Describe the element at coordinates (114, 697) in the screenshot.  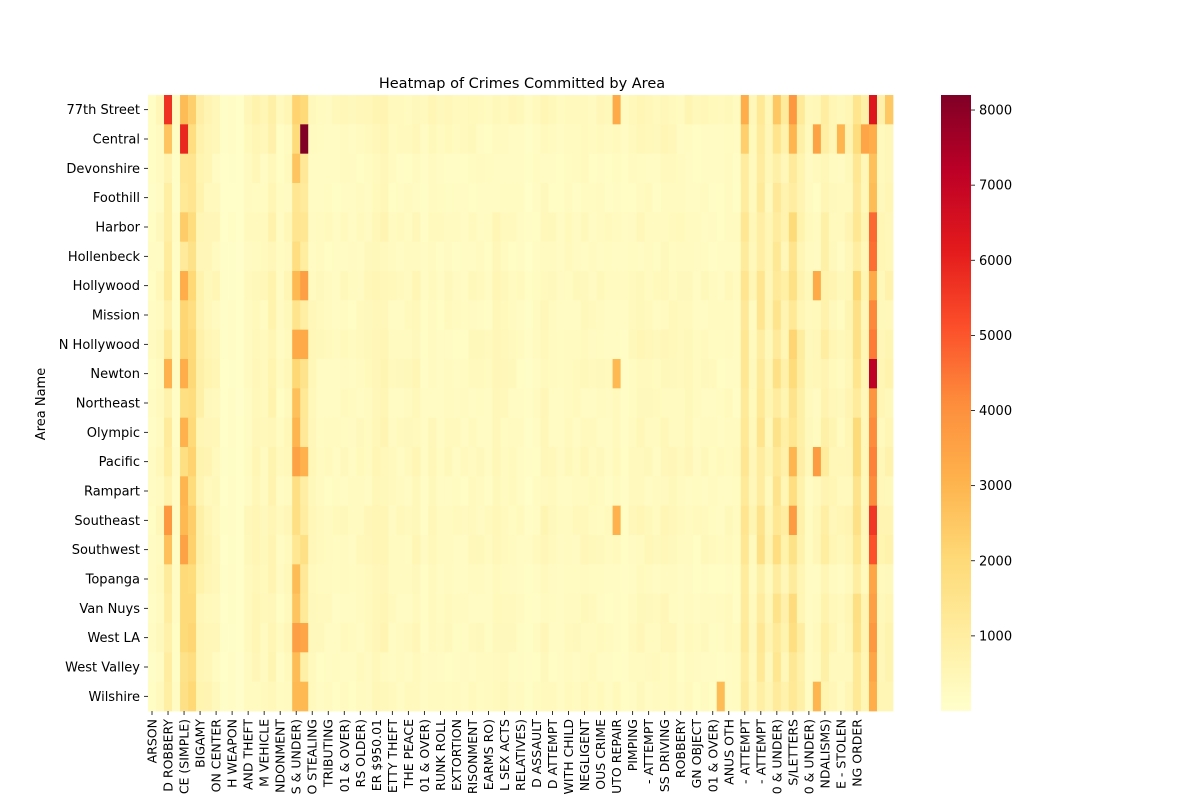
I see `row-tick-label: Wilshire` at that location.